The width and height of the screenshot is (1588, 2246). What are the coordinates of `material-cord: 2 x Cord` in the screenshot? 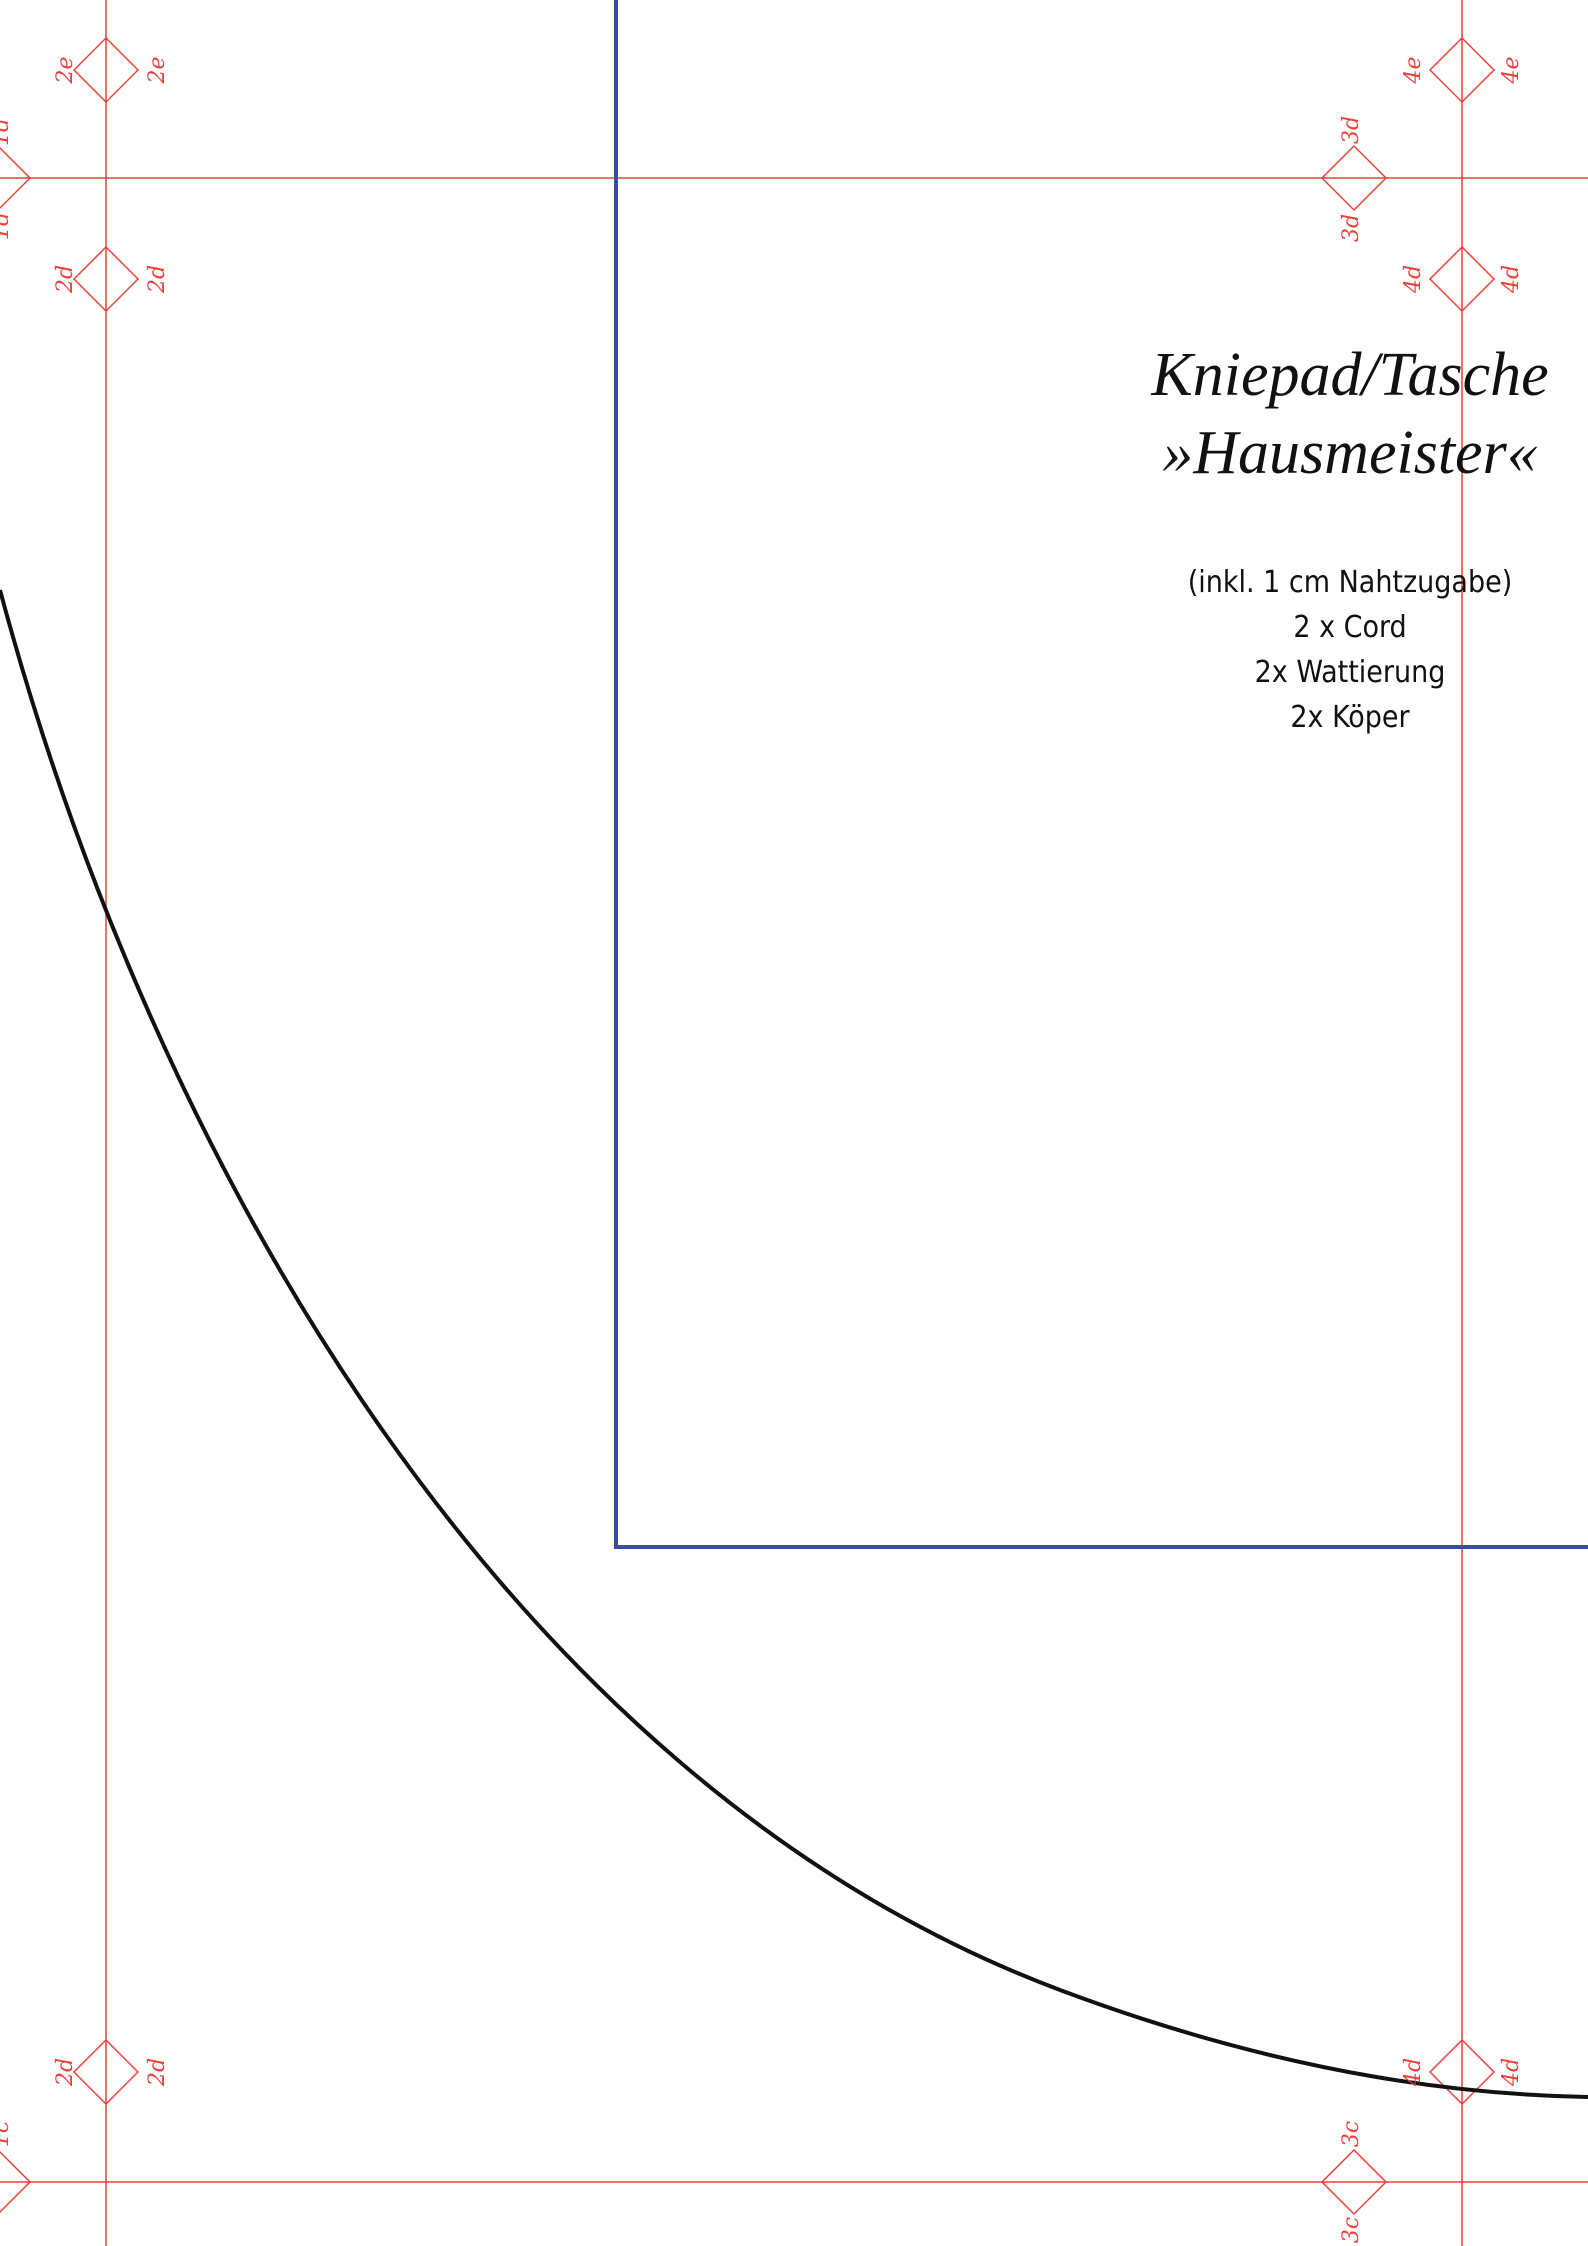 It's located at (1350, 627).